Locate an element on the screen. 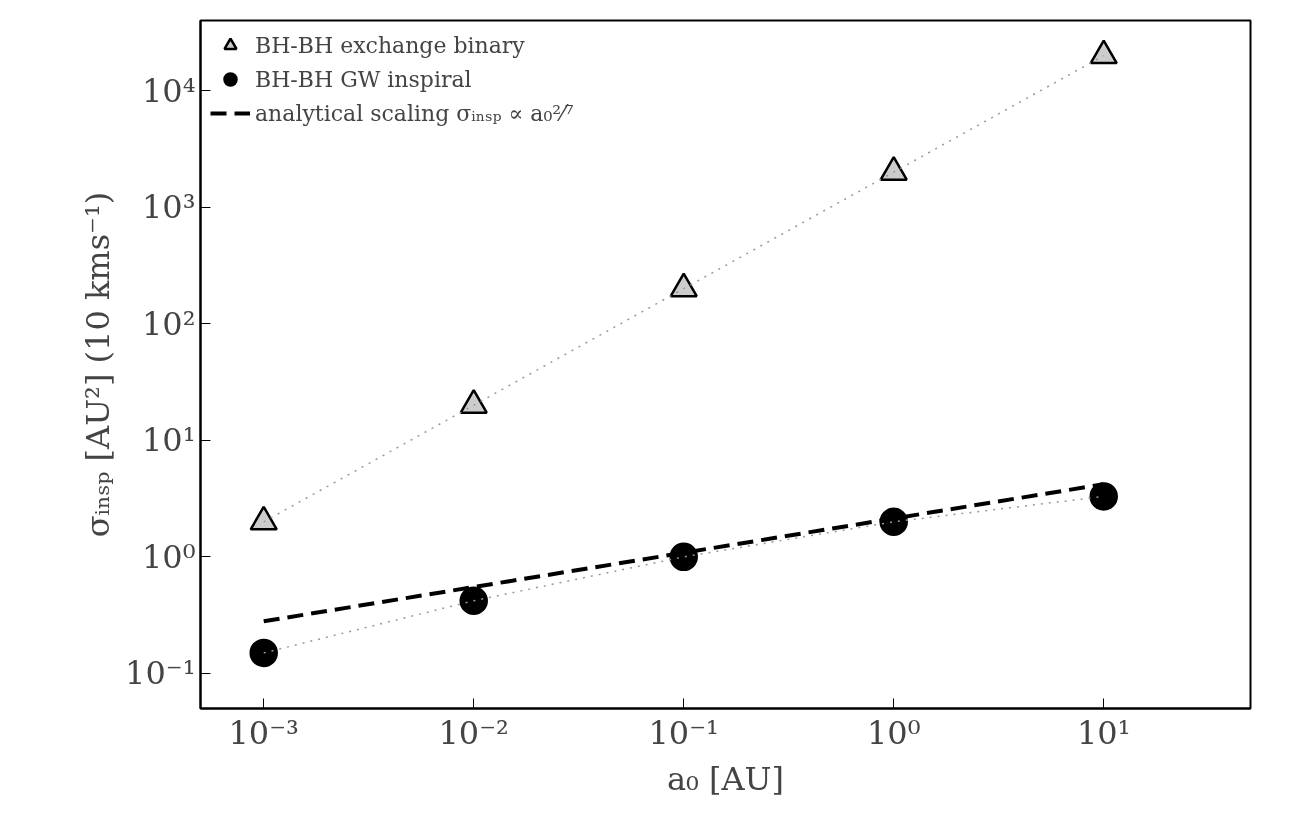  x-axis-title: a₀ [AU] is located at coordinates (725, 778).